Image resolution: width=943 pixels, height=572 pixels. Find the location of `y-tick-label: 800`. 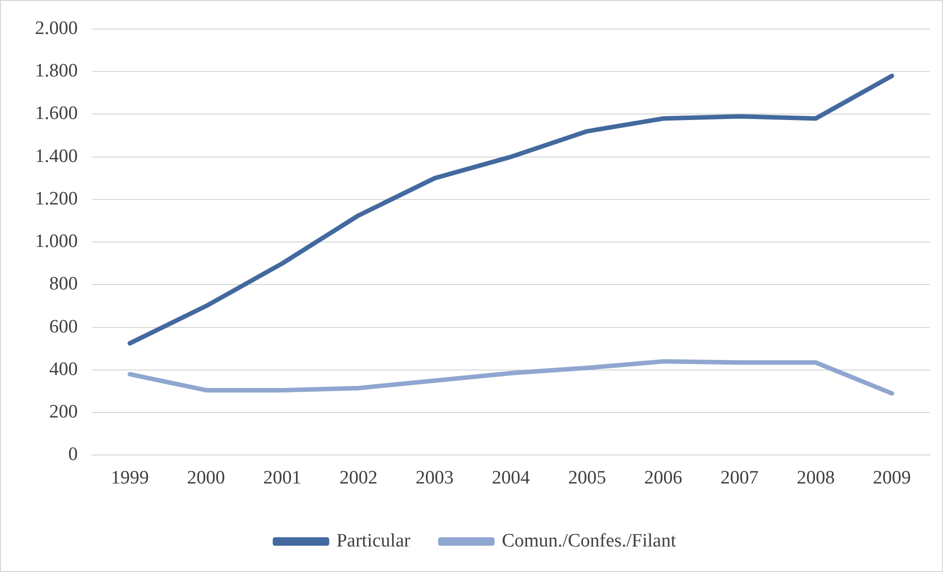

y-tick-label: 800 is located at coordinates (63, 284).